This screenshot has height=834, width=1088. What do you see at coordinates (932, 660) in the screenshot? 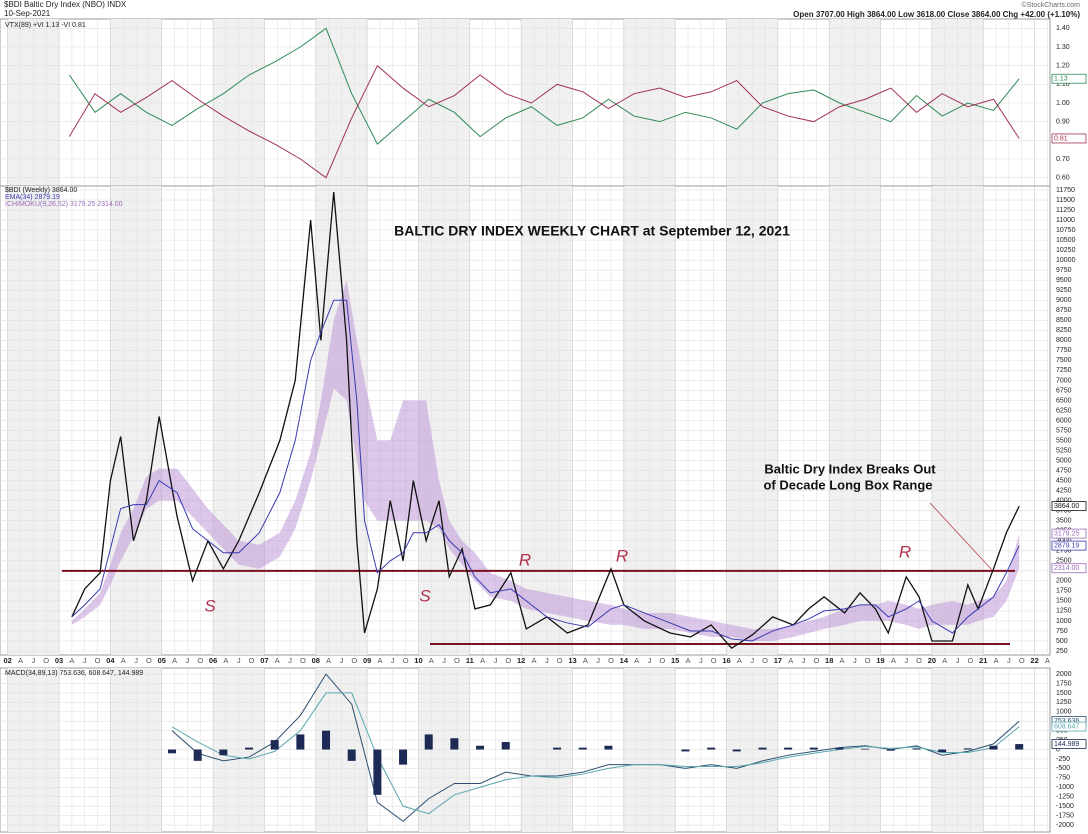
I see `x-tick-label: 20` at bounding box center [932, 660].